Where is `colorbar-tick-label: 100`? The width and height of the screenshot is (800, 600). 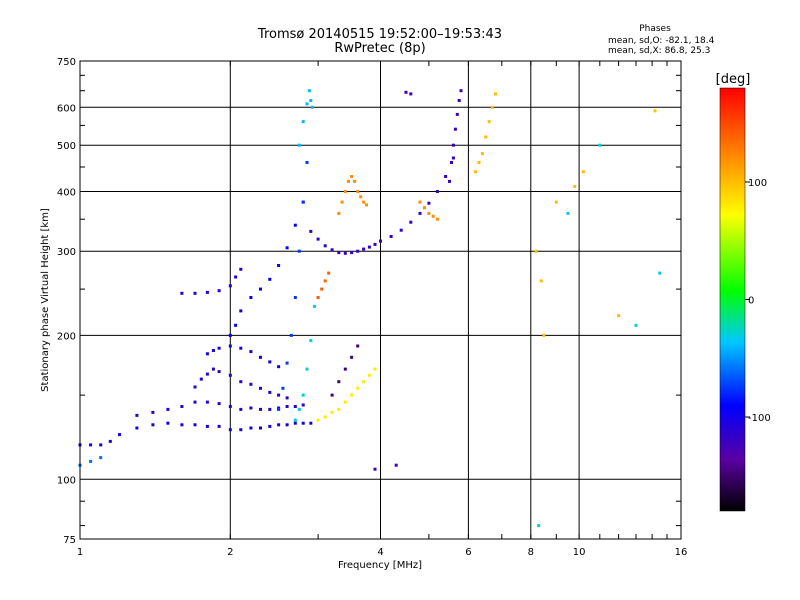 colorbar-tick-label: 100 is located at coordinates (757, 183).